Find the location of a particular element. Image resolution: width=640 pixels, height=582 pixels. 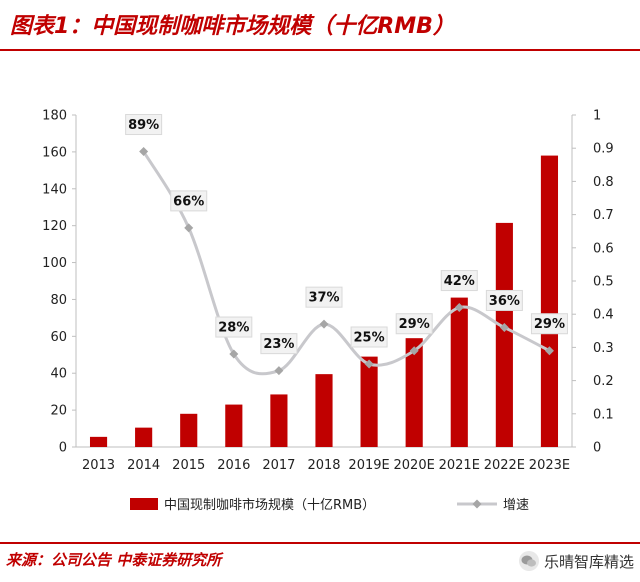

x-tick-label: 2018 is located at coordinates (323, 465).